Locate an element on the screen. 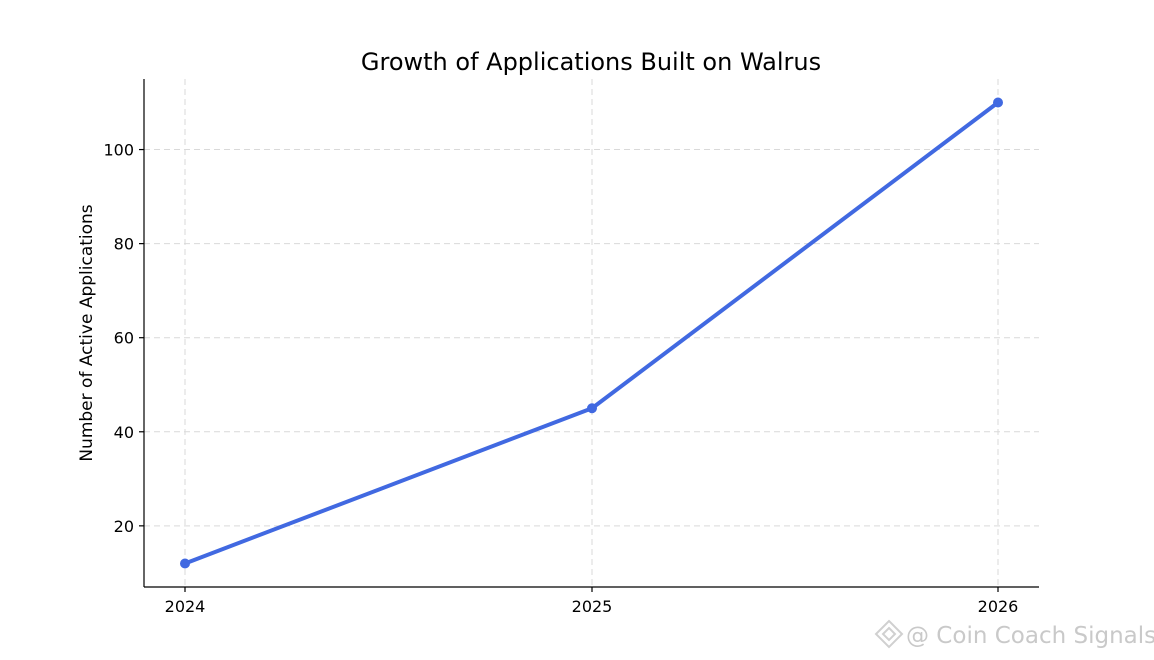 This screenshot has width=1154, height=660. x-tick-label: 2026 is located at coordinates (998, 606).